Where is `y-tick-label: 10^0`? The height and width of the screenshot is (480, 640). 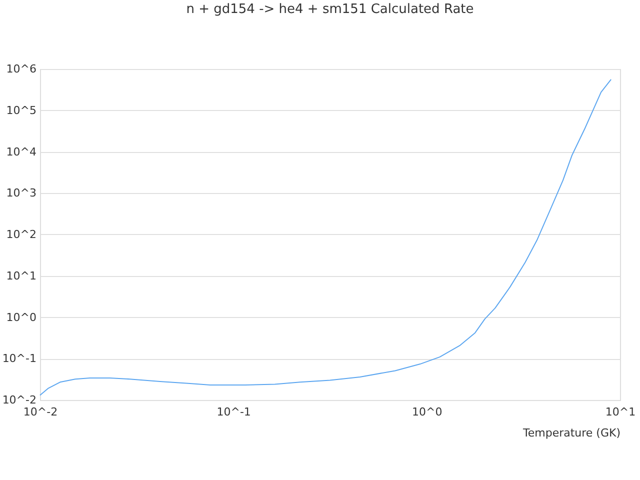 y-tick-label: 10^0 is located at coordinates (21, 317).